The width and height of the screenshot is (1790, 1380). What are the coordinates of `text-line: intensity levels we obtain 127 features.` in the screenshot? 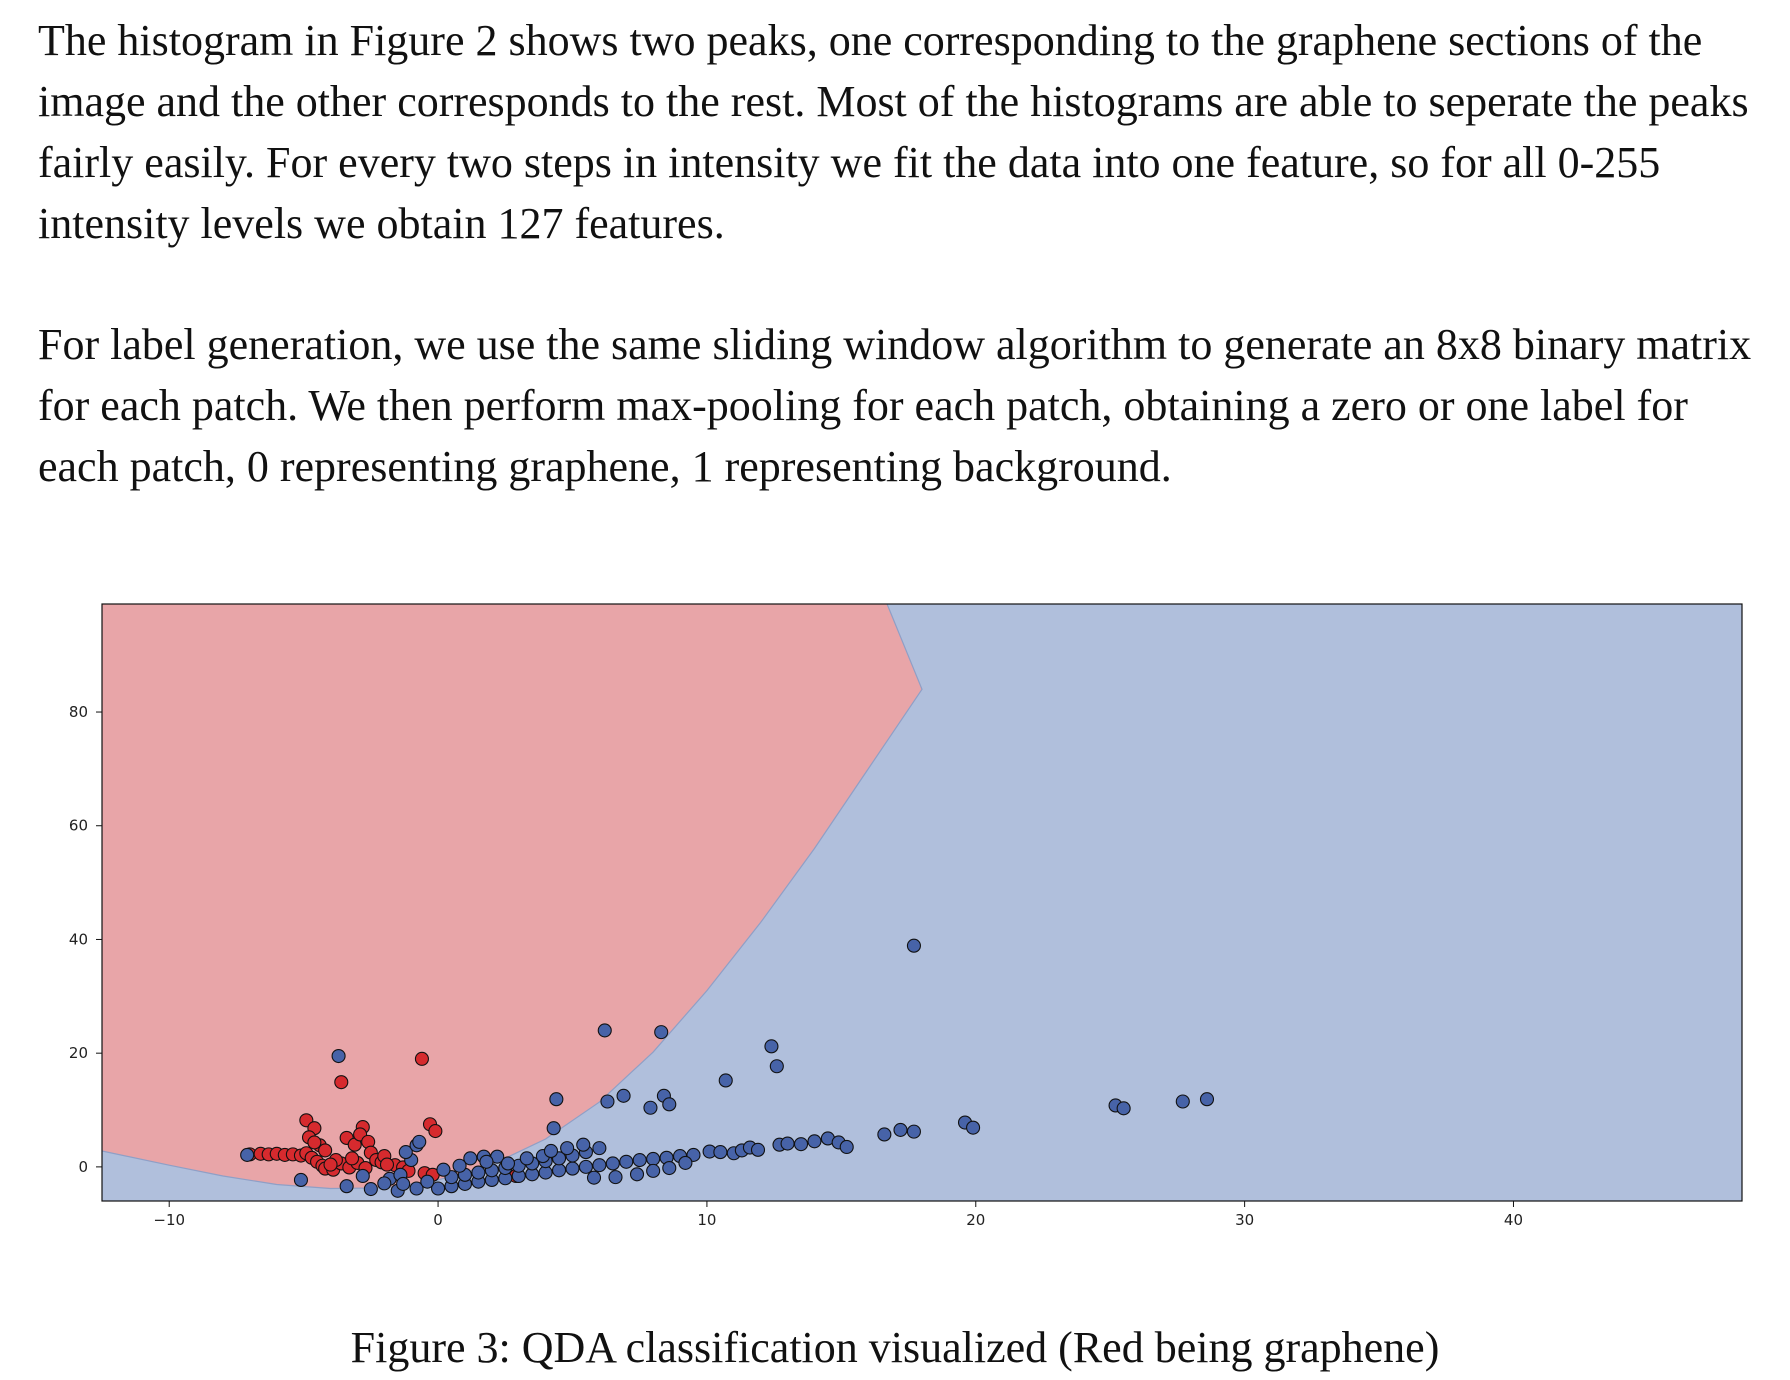 It's located at (381, 223).